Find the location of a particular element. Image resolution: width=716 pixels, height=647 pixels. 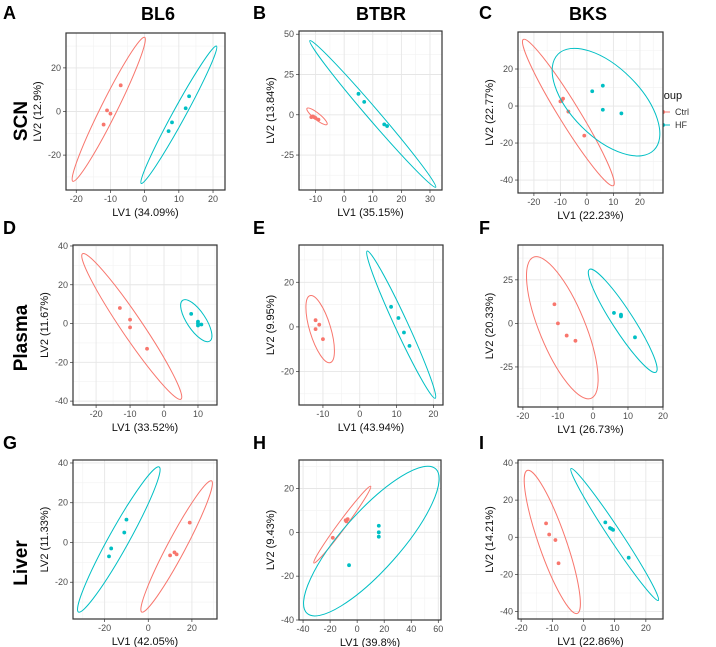

row-title-liver: Liver is located at coordinates (21, 563).